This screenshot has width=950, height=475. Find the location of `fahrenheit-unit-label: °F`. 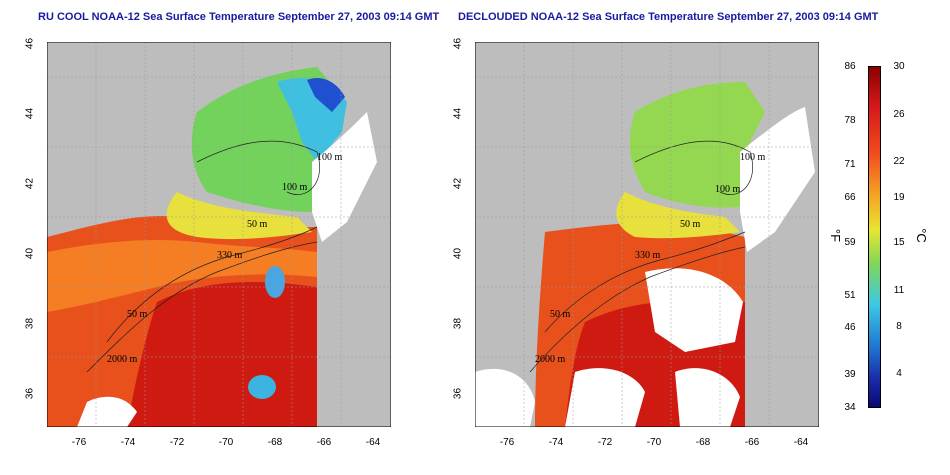

fahrenheit-unit-label: °F is located at coordinates (836, 235).